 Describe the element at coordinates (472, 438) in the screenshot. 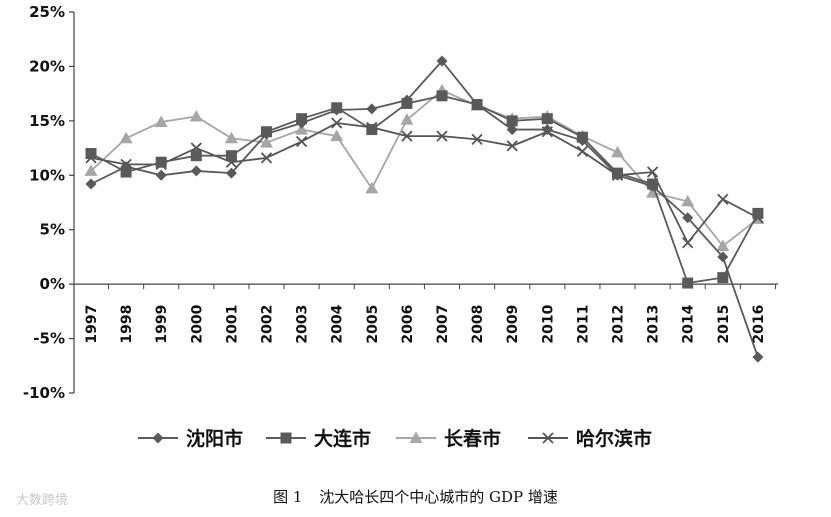

I see `legend-label: 长春市` at that location.